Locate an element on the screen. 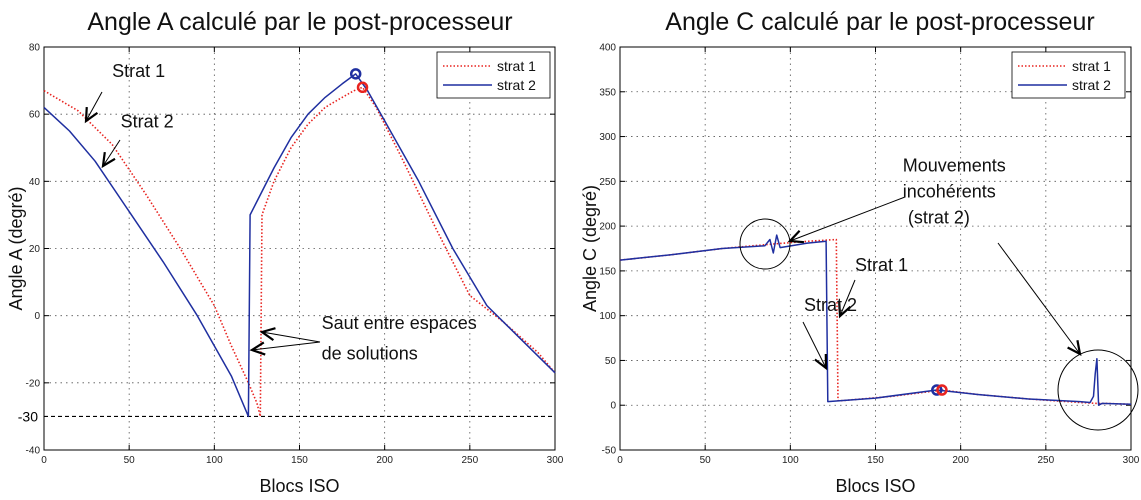 The width and height of the screenshot is (1141, 500). y-tick-label: 60 is located at coordinates (35, 115).